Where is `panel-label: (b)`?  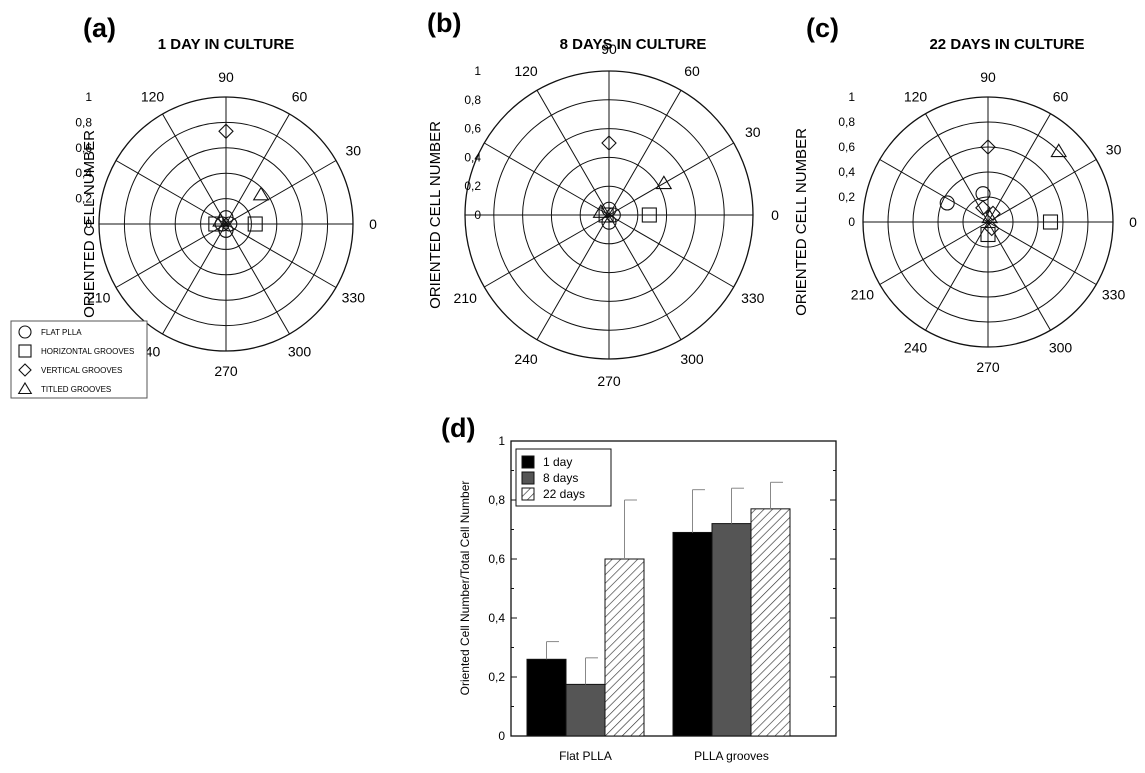 panel-label: (b) is located at coordinates (444, 23).